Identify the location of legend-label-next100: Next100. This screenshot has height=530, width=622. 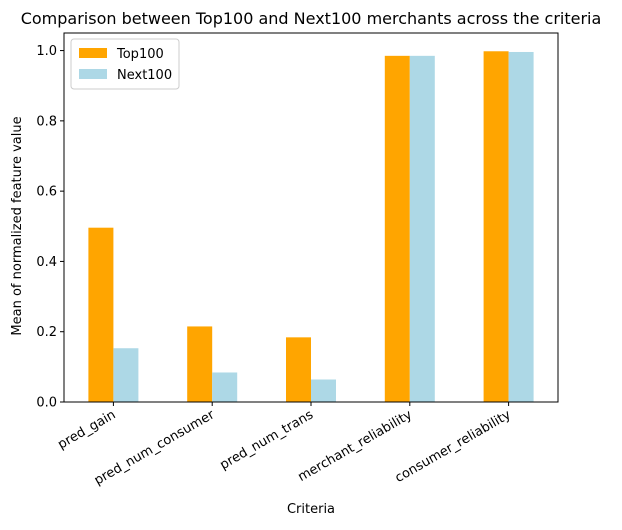
(144, 75).